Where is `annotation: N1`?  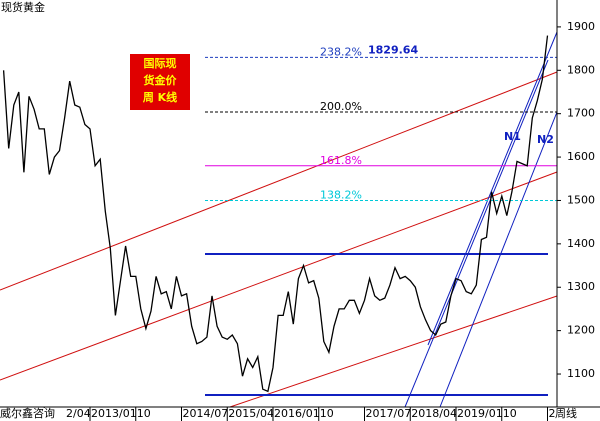 annotation: N1 is located at coordinates (512, 136).